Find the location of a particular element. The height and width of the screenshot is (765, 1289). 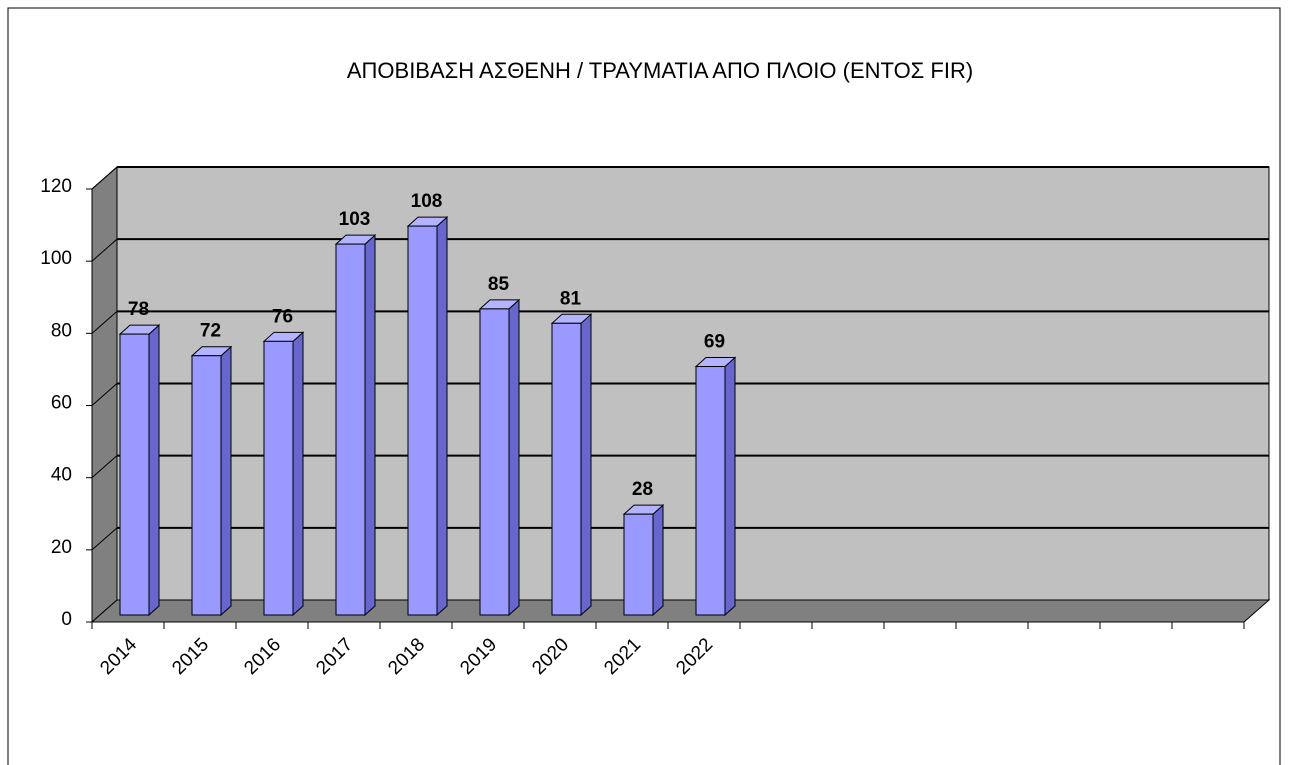

y-tick-label: 0 is located at coordinates (66, 619).